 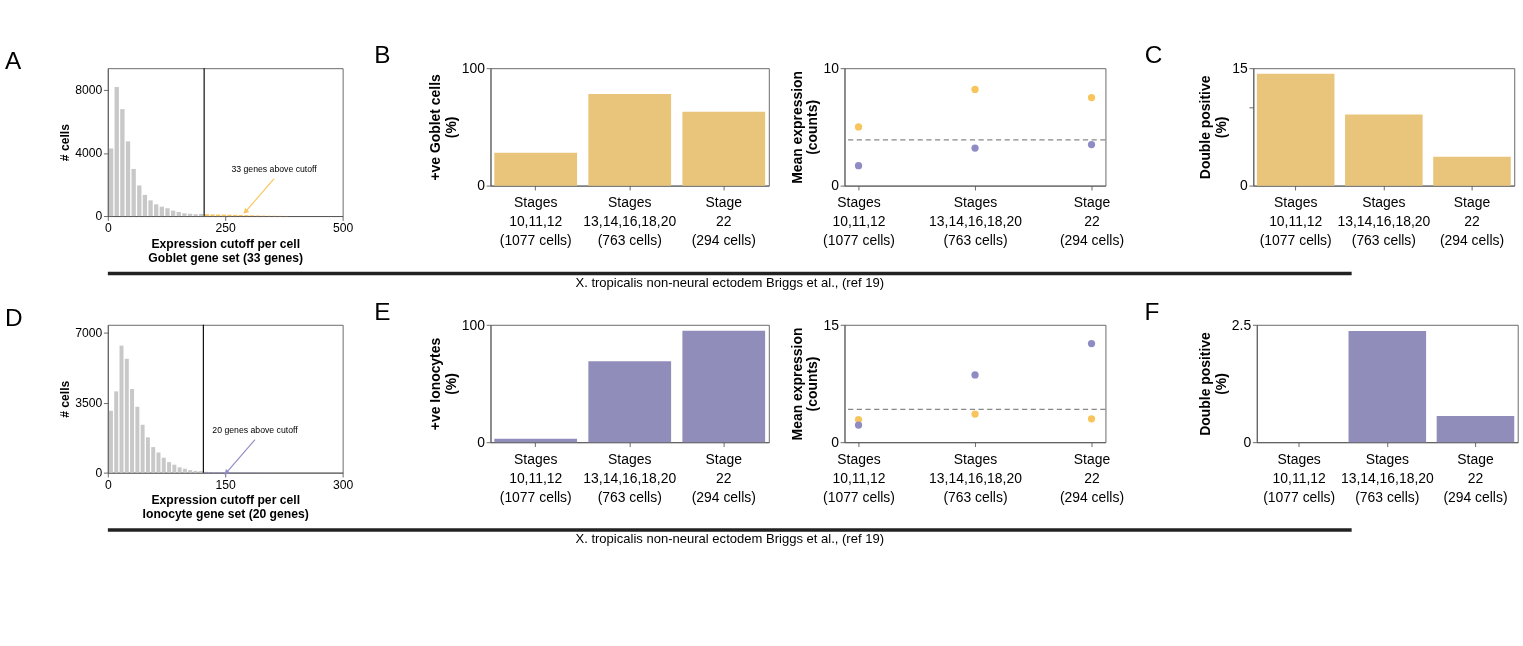 I want to click on chart-title: F, so click(x=1152, y=311).